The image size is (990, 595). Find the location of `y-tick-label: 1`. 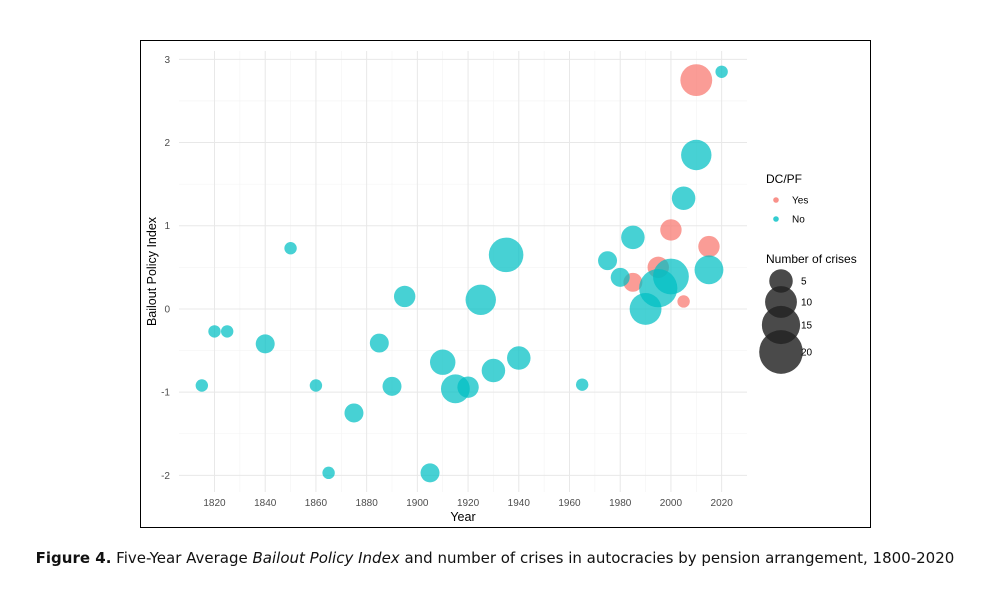

y-tick-label: 1 is located at coordinates (167, 226).